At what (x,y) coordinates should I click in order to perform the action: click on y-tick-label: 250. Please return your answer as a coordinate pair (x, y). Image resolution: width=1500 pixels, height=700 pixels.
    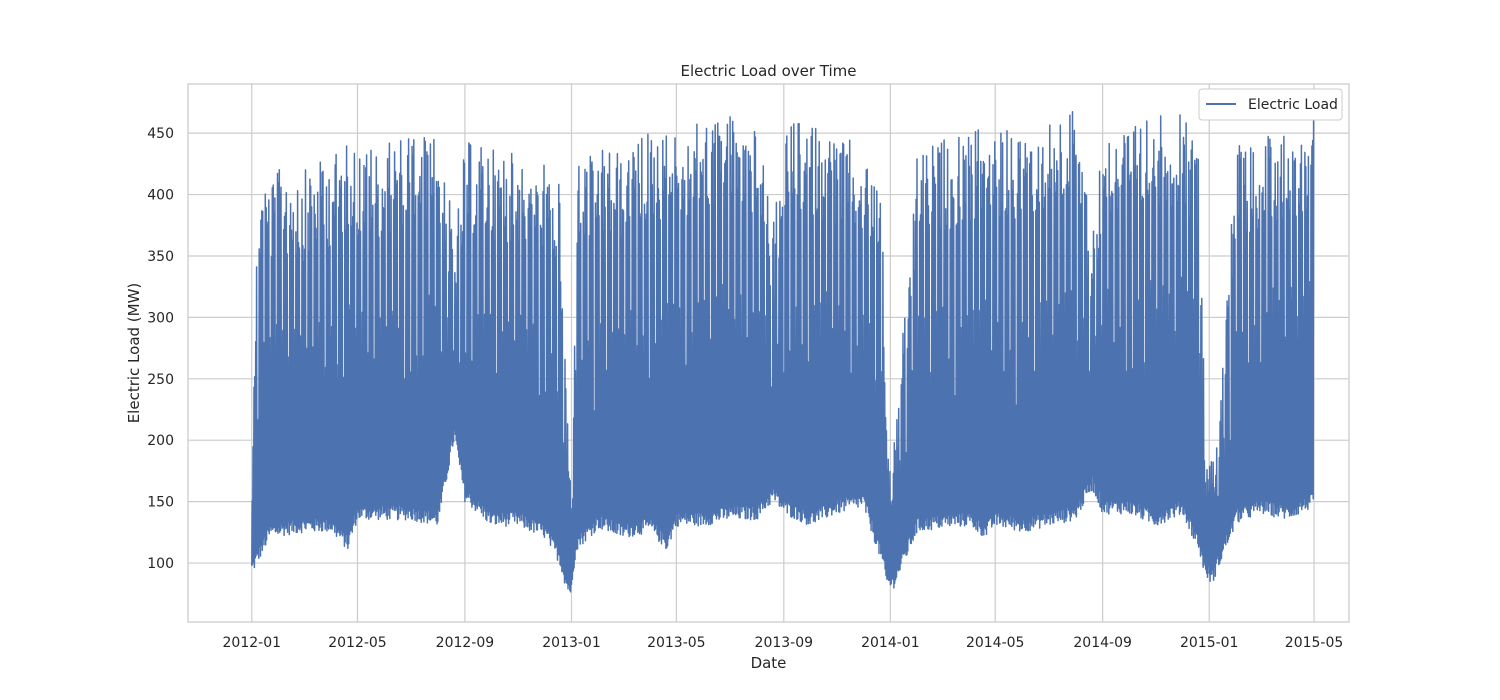
    Looking at the image, I should click on (160, 380).